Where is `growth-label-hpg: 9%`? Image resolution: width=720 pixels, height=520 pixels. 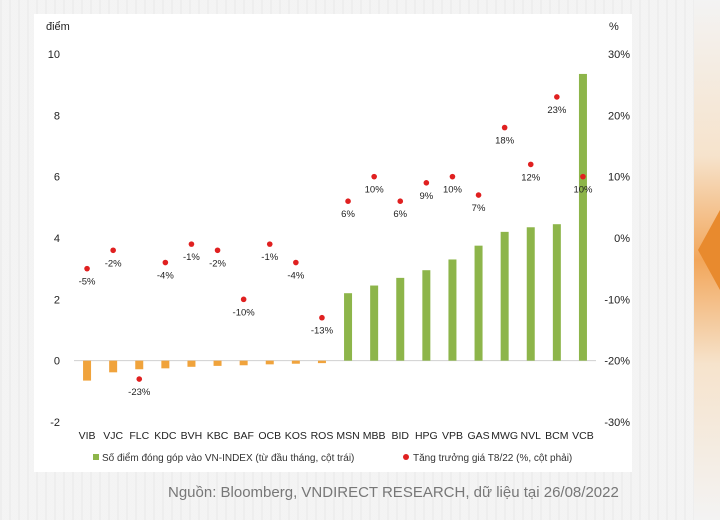
growth-label-hpg: 9% is located at coordinates (426, 196).